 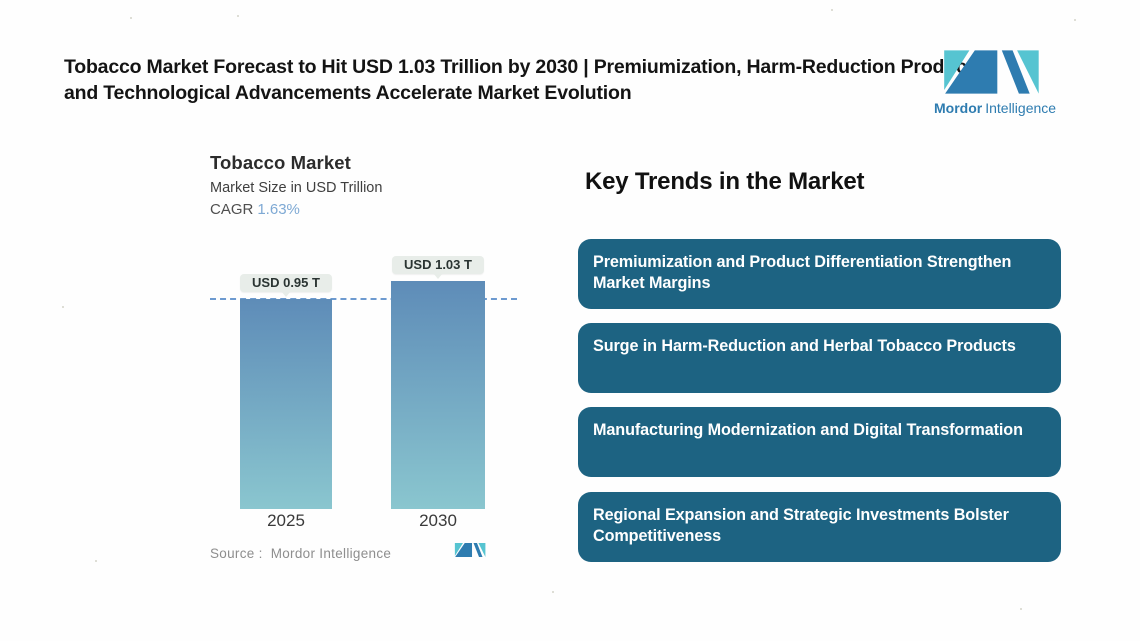 What do you see at coordinates (286, 404) in the screenshot?
I see `bar-2025` at bounding box center [286, 404].